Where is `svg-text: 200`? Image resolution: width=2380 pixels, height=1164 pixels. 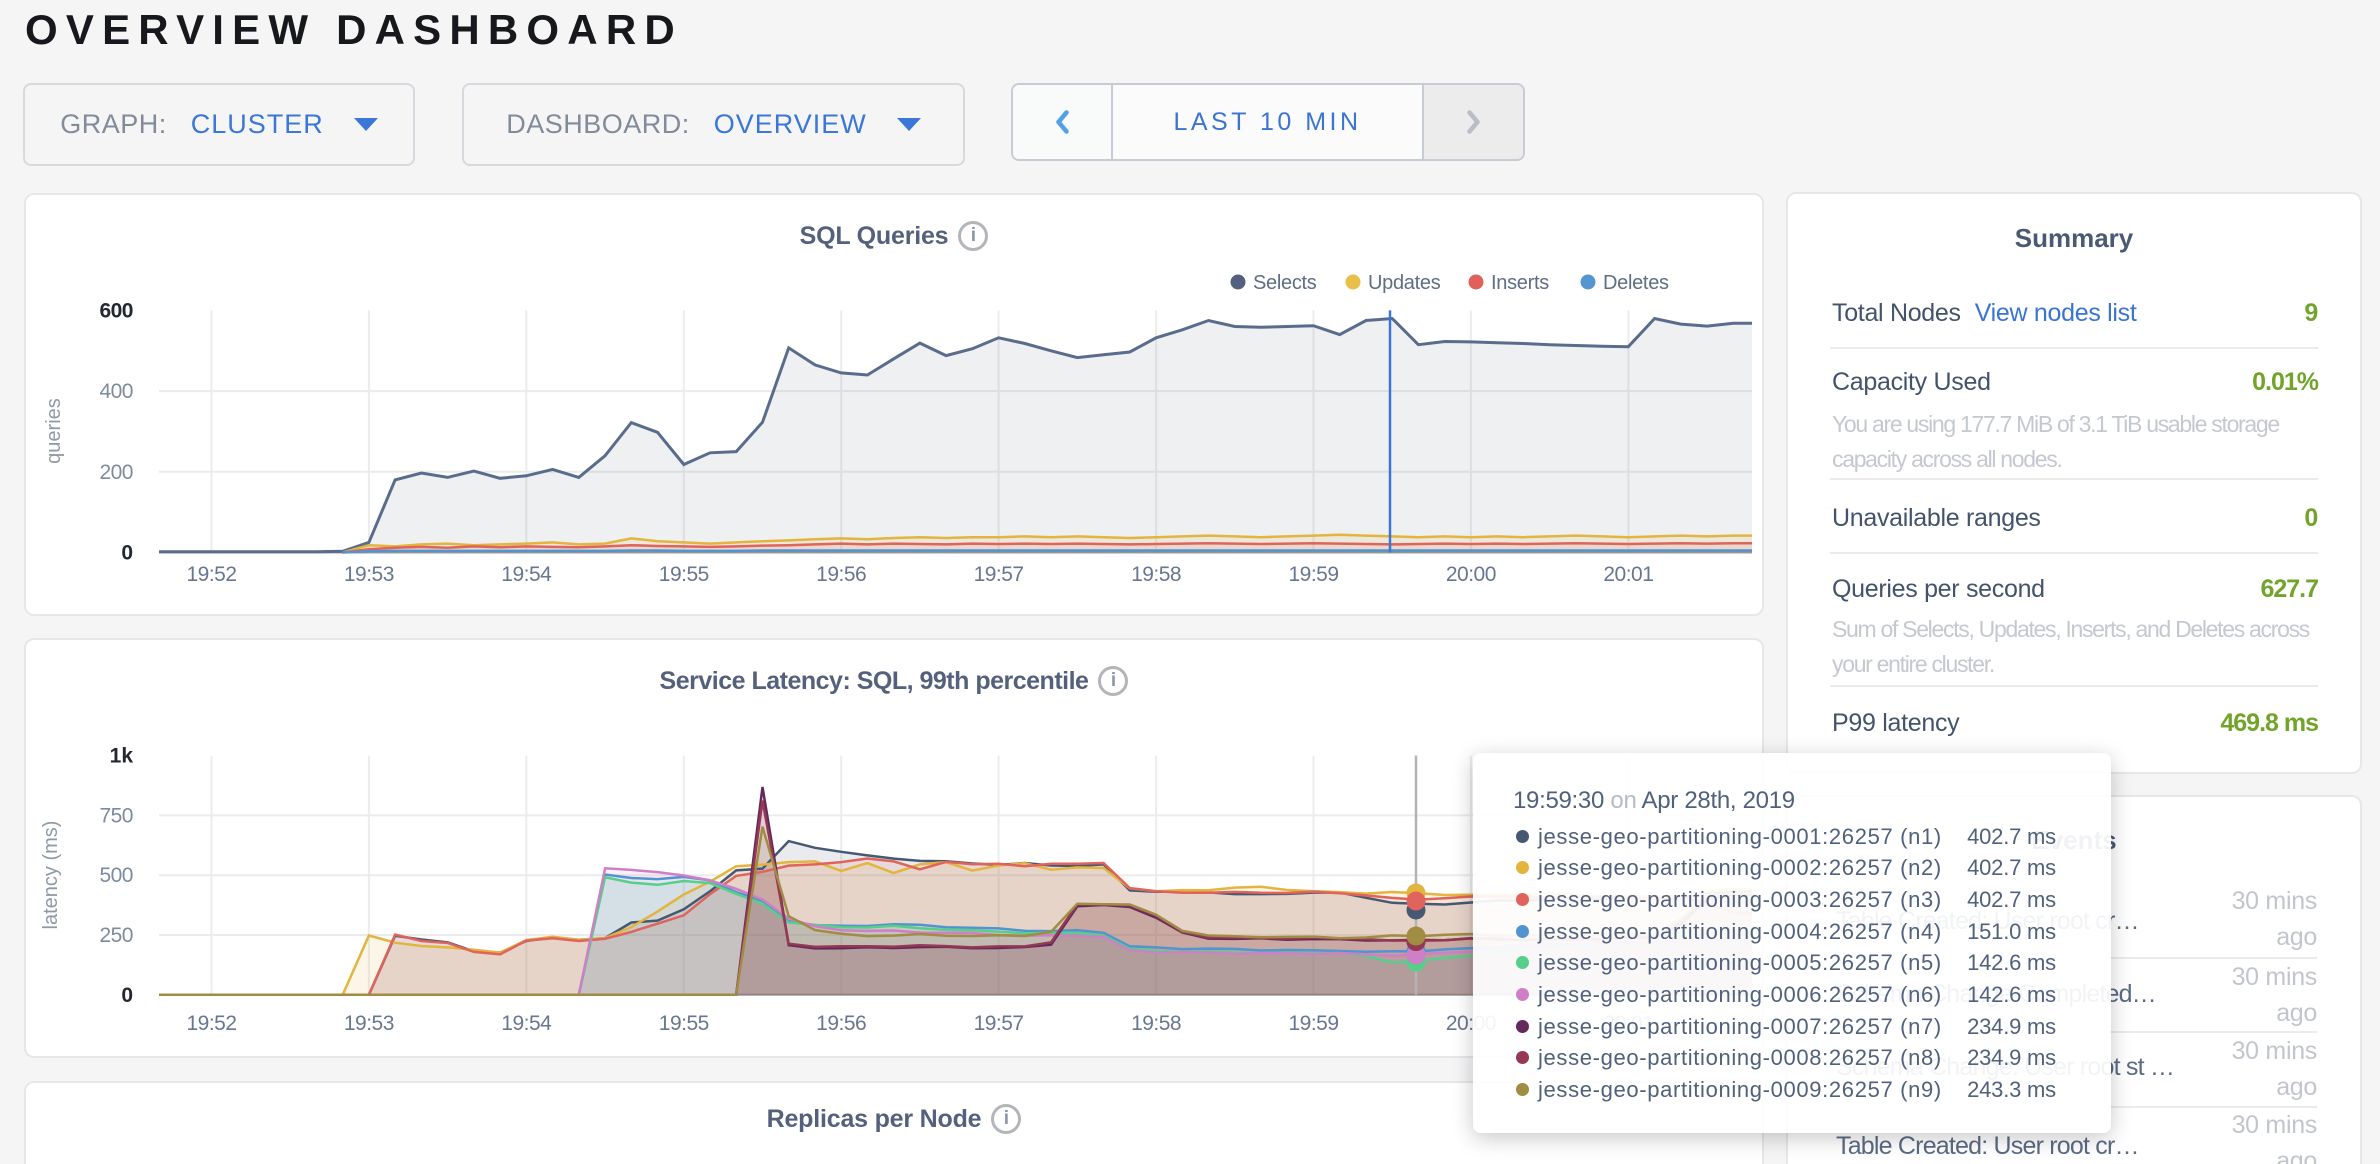
svg-text: 200 is located at coordinates (116, 472).